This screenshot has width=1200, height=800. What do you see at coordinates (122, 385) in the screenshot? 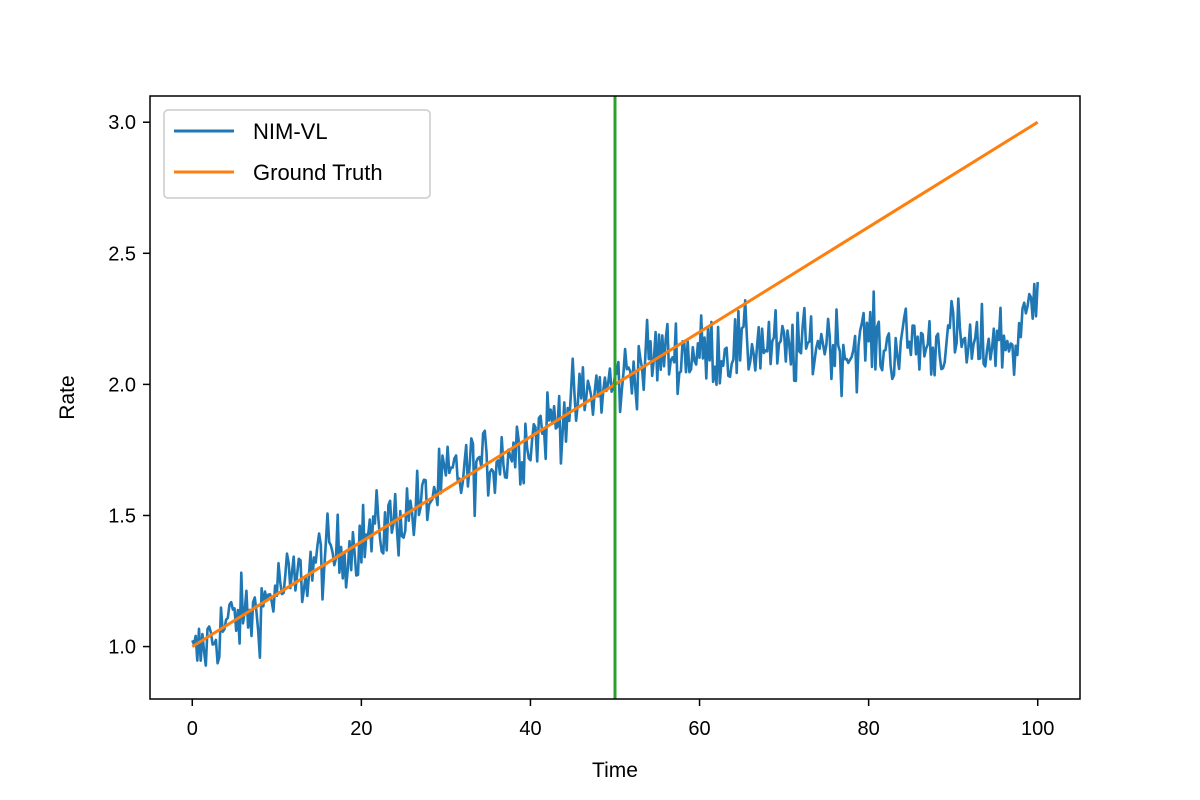
I see `y-tick-label: 2.0` at bounding box center [122, 385].